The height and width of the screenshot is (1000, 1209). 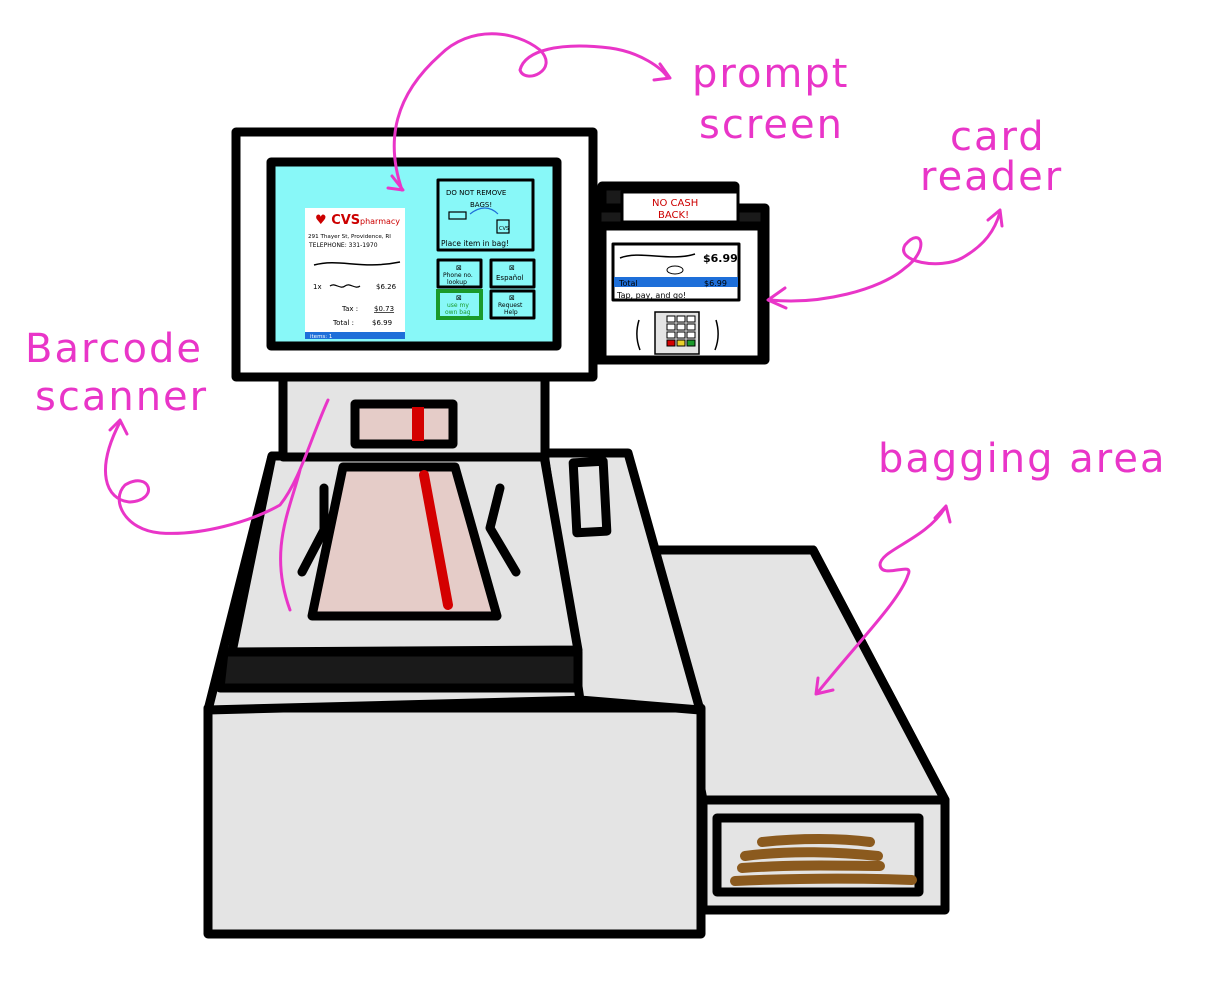 I want to click on label-card-reader-line1: card, so click(x=998, y=137).